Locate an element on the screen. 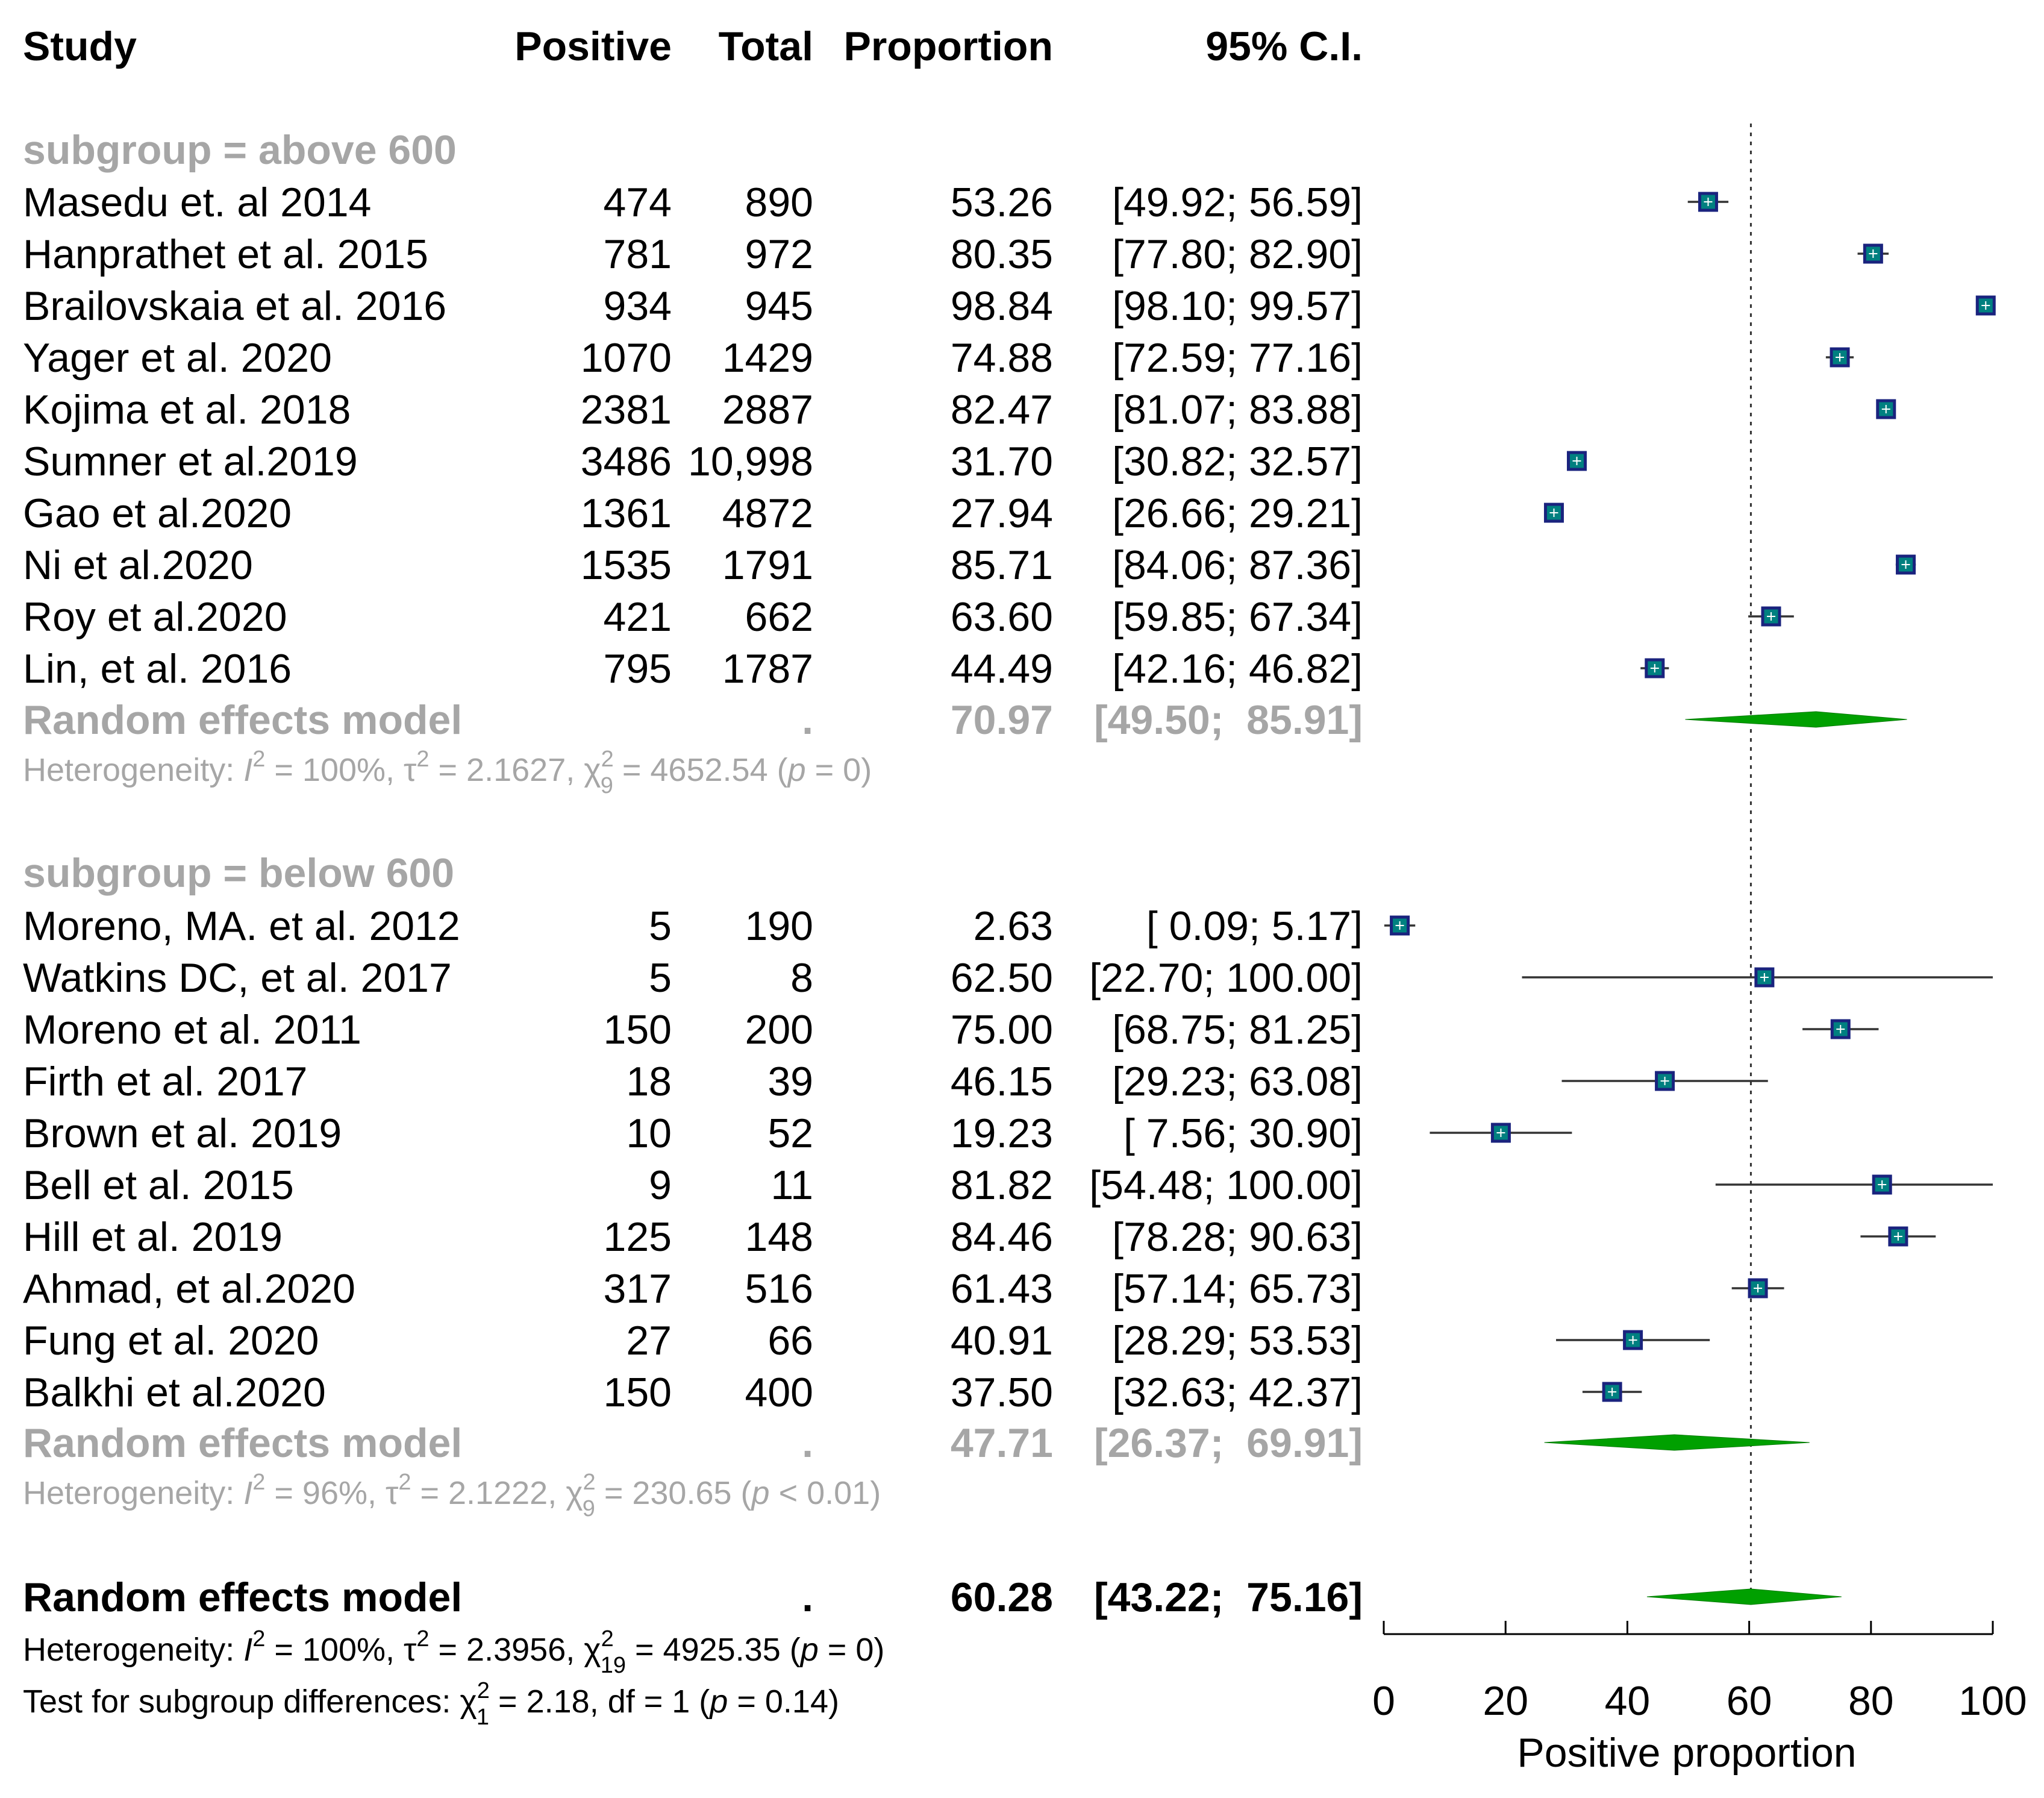 The width and height of the screenshot is (2044, 1798). study-proportion: 19.23 is located at coordinates (1002, 1133).